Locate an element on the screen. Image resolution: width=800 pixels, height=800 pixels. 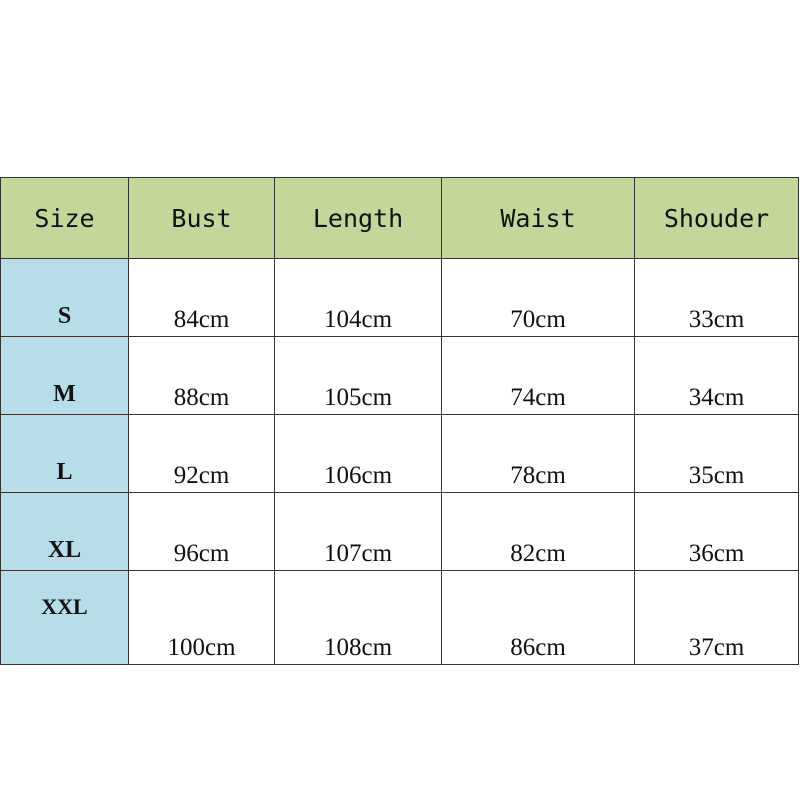
shoulder-cell: 37cm is located at coordinates (716, 617).